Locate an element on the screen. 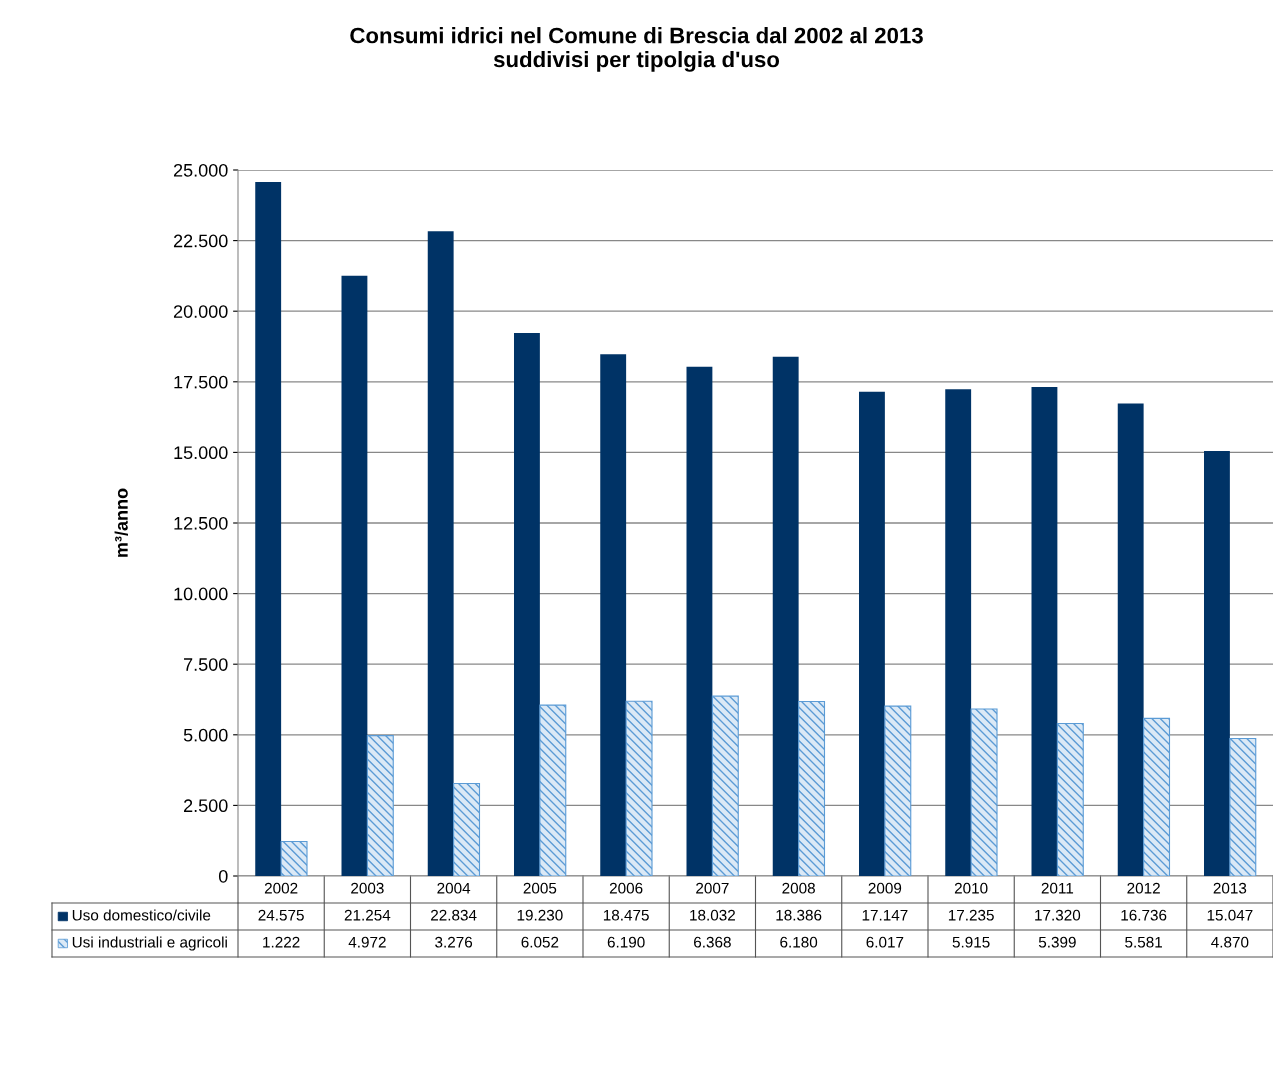  x-tick-label: 2002 is located at coordinates (281, 888).